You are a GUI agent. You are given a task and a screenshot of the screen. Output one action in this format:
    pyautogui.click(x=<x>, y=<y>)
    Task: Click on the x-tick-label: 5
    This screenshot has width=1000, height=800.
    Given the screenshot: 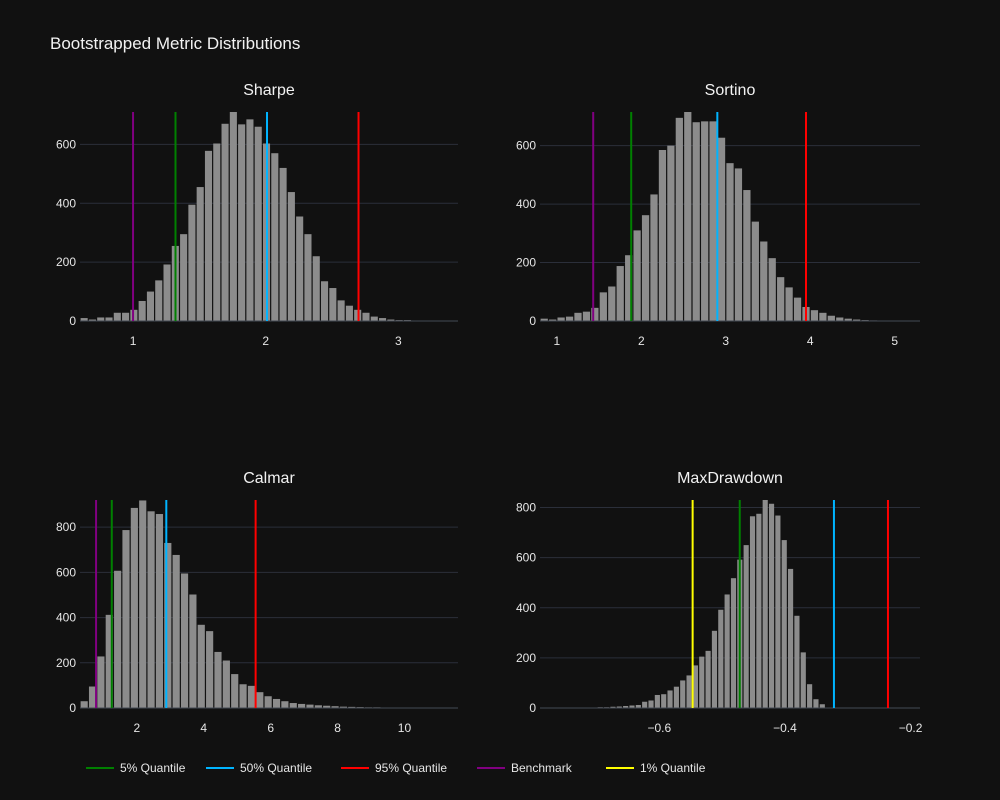 What is the action you would take?
    pyautogui.click(x=894, y=341)
    